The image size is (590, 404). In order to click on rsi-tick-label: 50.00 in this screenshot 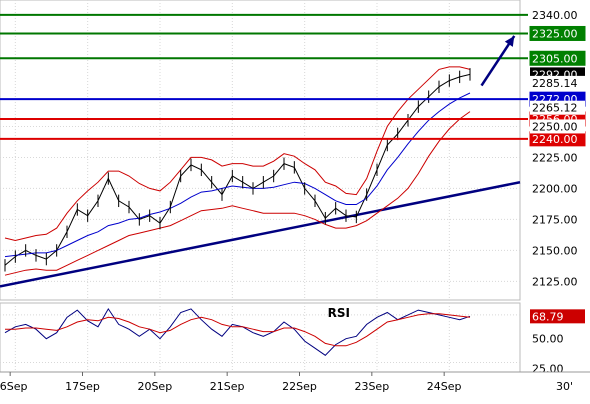, I will do `click(548, 339)`.